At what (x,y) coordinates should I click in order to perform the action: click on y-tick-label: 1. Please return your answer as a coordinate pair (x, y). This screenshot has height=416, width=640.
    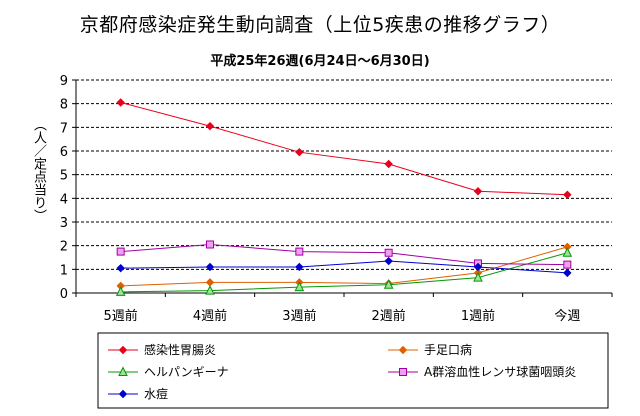
    Looking at the image, I should click on (64, 270).